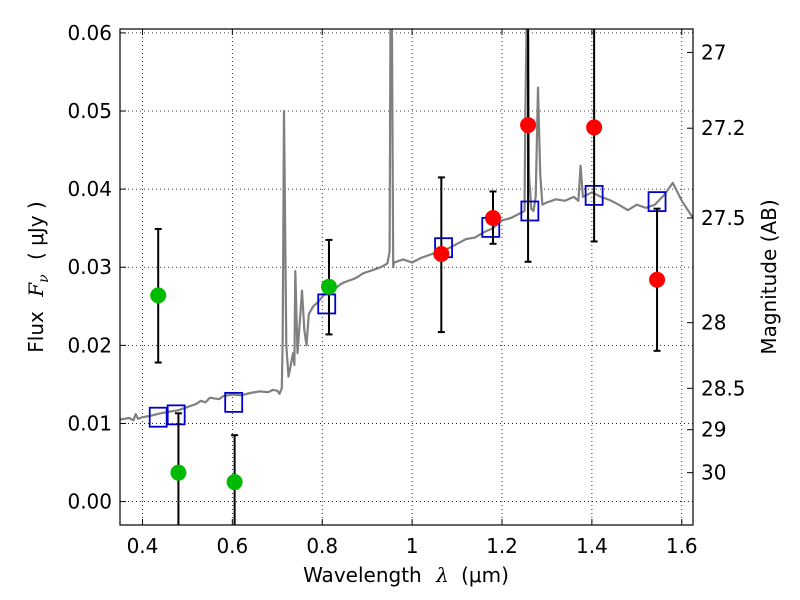 This screenshot has height=600, width=800. I want to click on y-tick-label: 0.00, so click(89, 502).